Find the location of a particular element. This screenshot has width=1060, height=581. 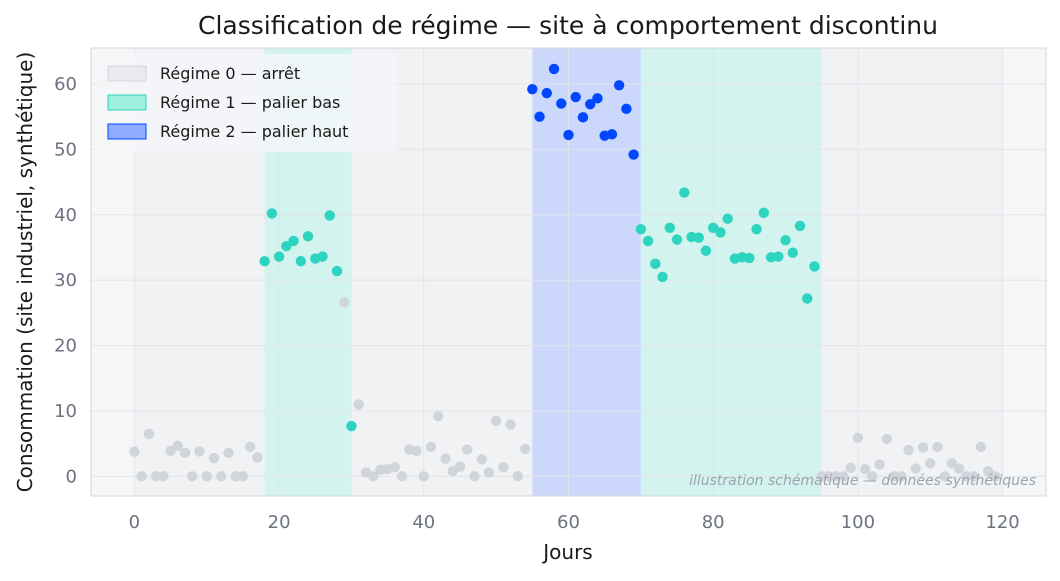

legend-background is located at coordinates (247, 103).